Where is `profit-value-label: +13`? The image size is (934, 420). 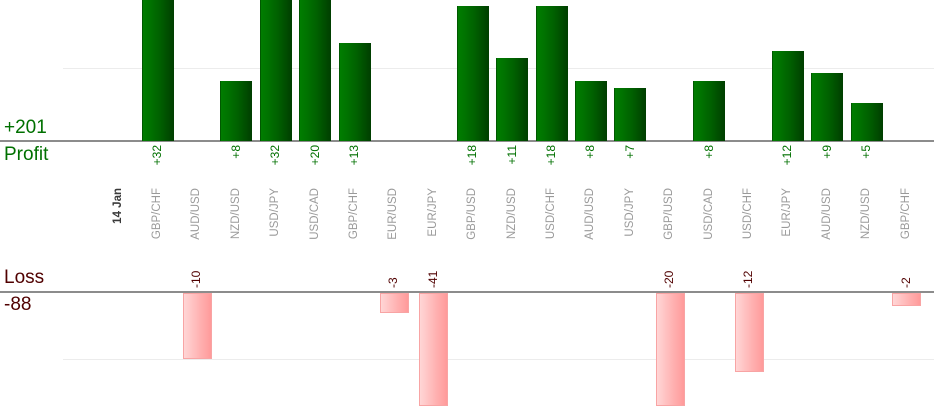 profit-value-label: +13 is located at coordinates (354, 155).